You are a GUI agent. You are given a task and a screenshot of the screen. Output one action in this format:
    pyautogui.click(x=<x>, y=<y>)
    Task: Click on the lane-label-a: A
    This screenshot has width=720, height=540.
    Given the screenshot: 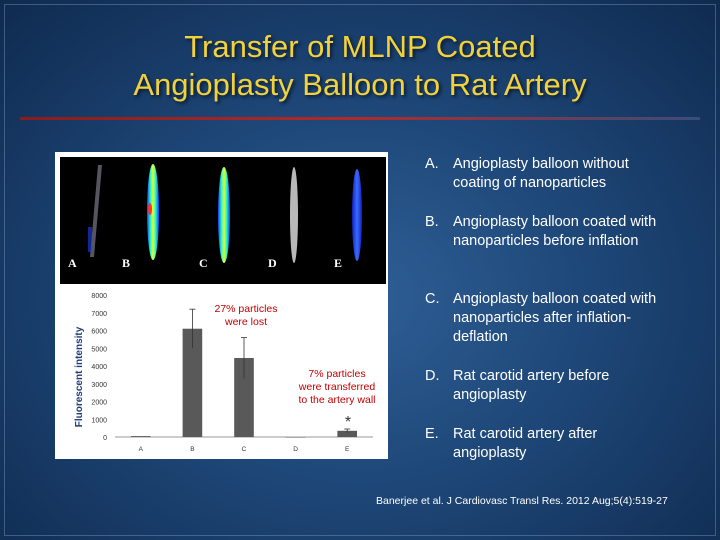 What is the action you would take?
    pyautogui.click(x=72, y=263)
    